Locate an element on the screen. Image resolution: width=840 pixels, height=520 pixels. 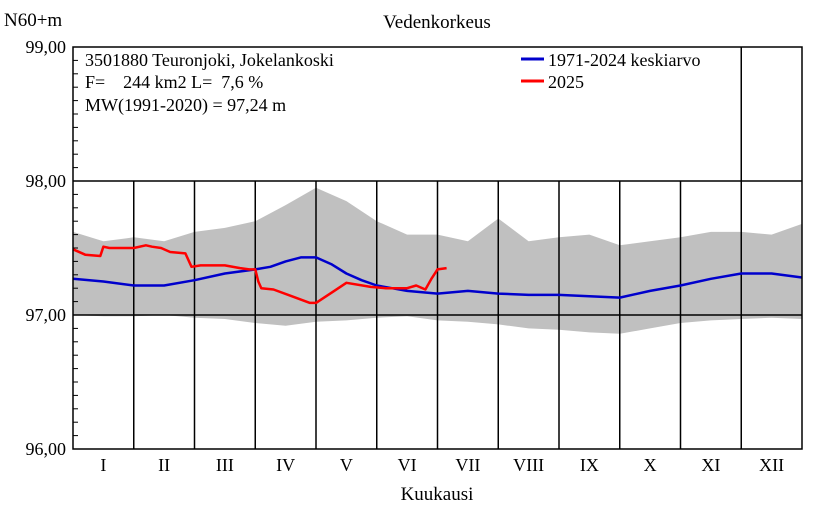
x-month-label: IX is located at coordinates (589, 465).